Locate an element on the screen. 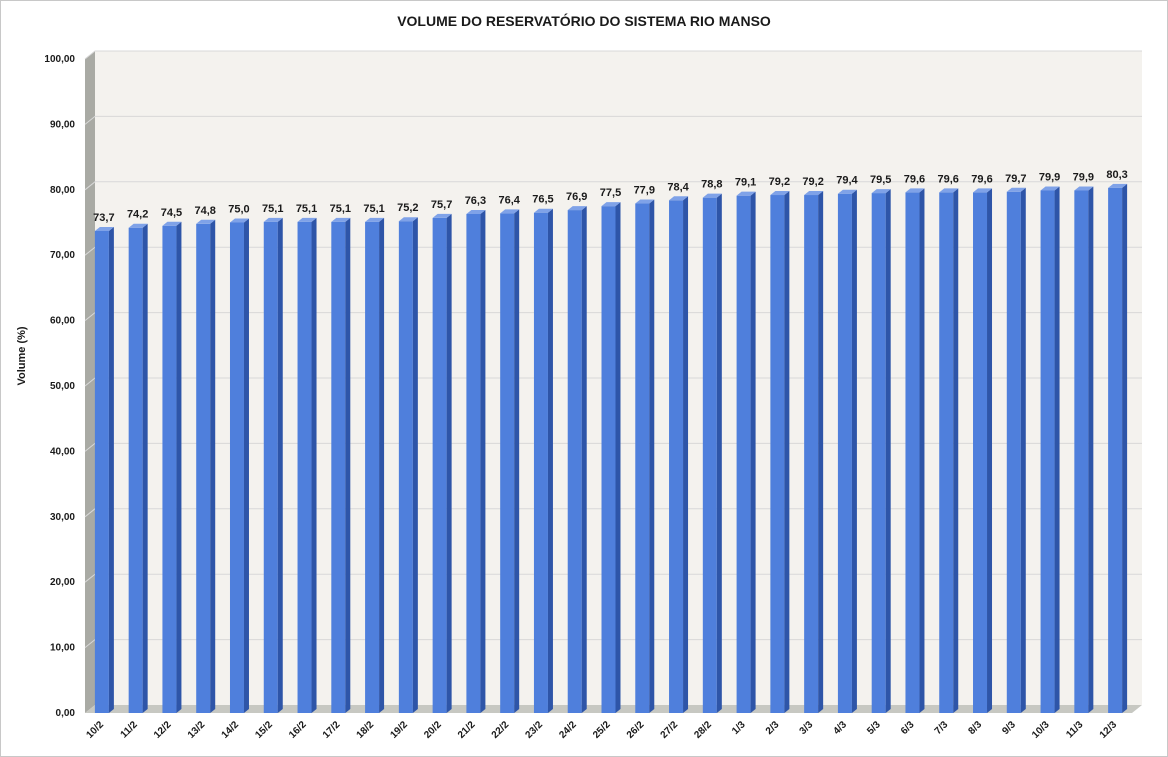  x-tick-label: 26/2 is located at coordinates (636, 730).